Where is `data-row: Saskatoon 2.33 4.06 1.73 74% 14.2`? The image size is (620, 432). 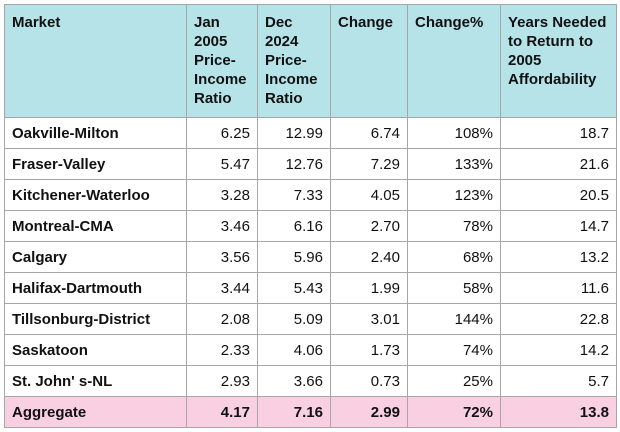
data-row: Saskatoon 2.33 4.06 1.73 74% 14.2 is located at coordinates (310, 350).